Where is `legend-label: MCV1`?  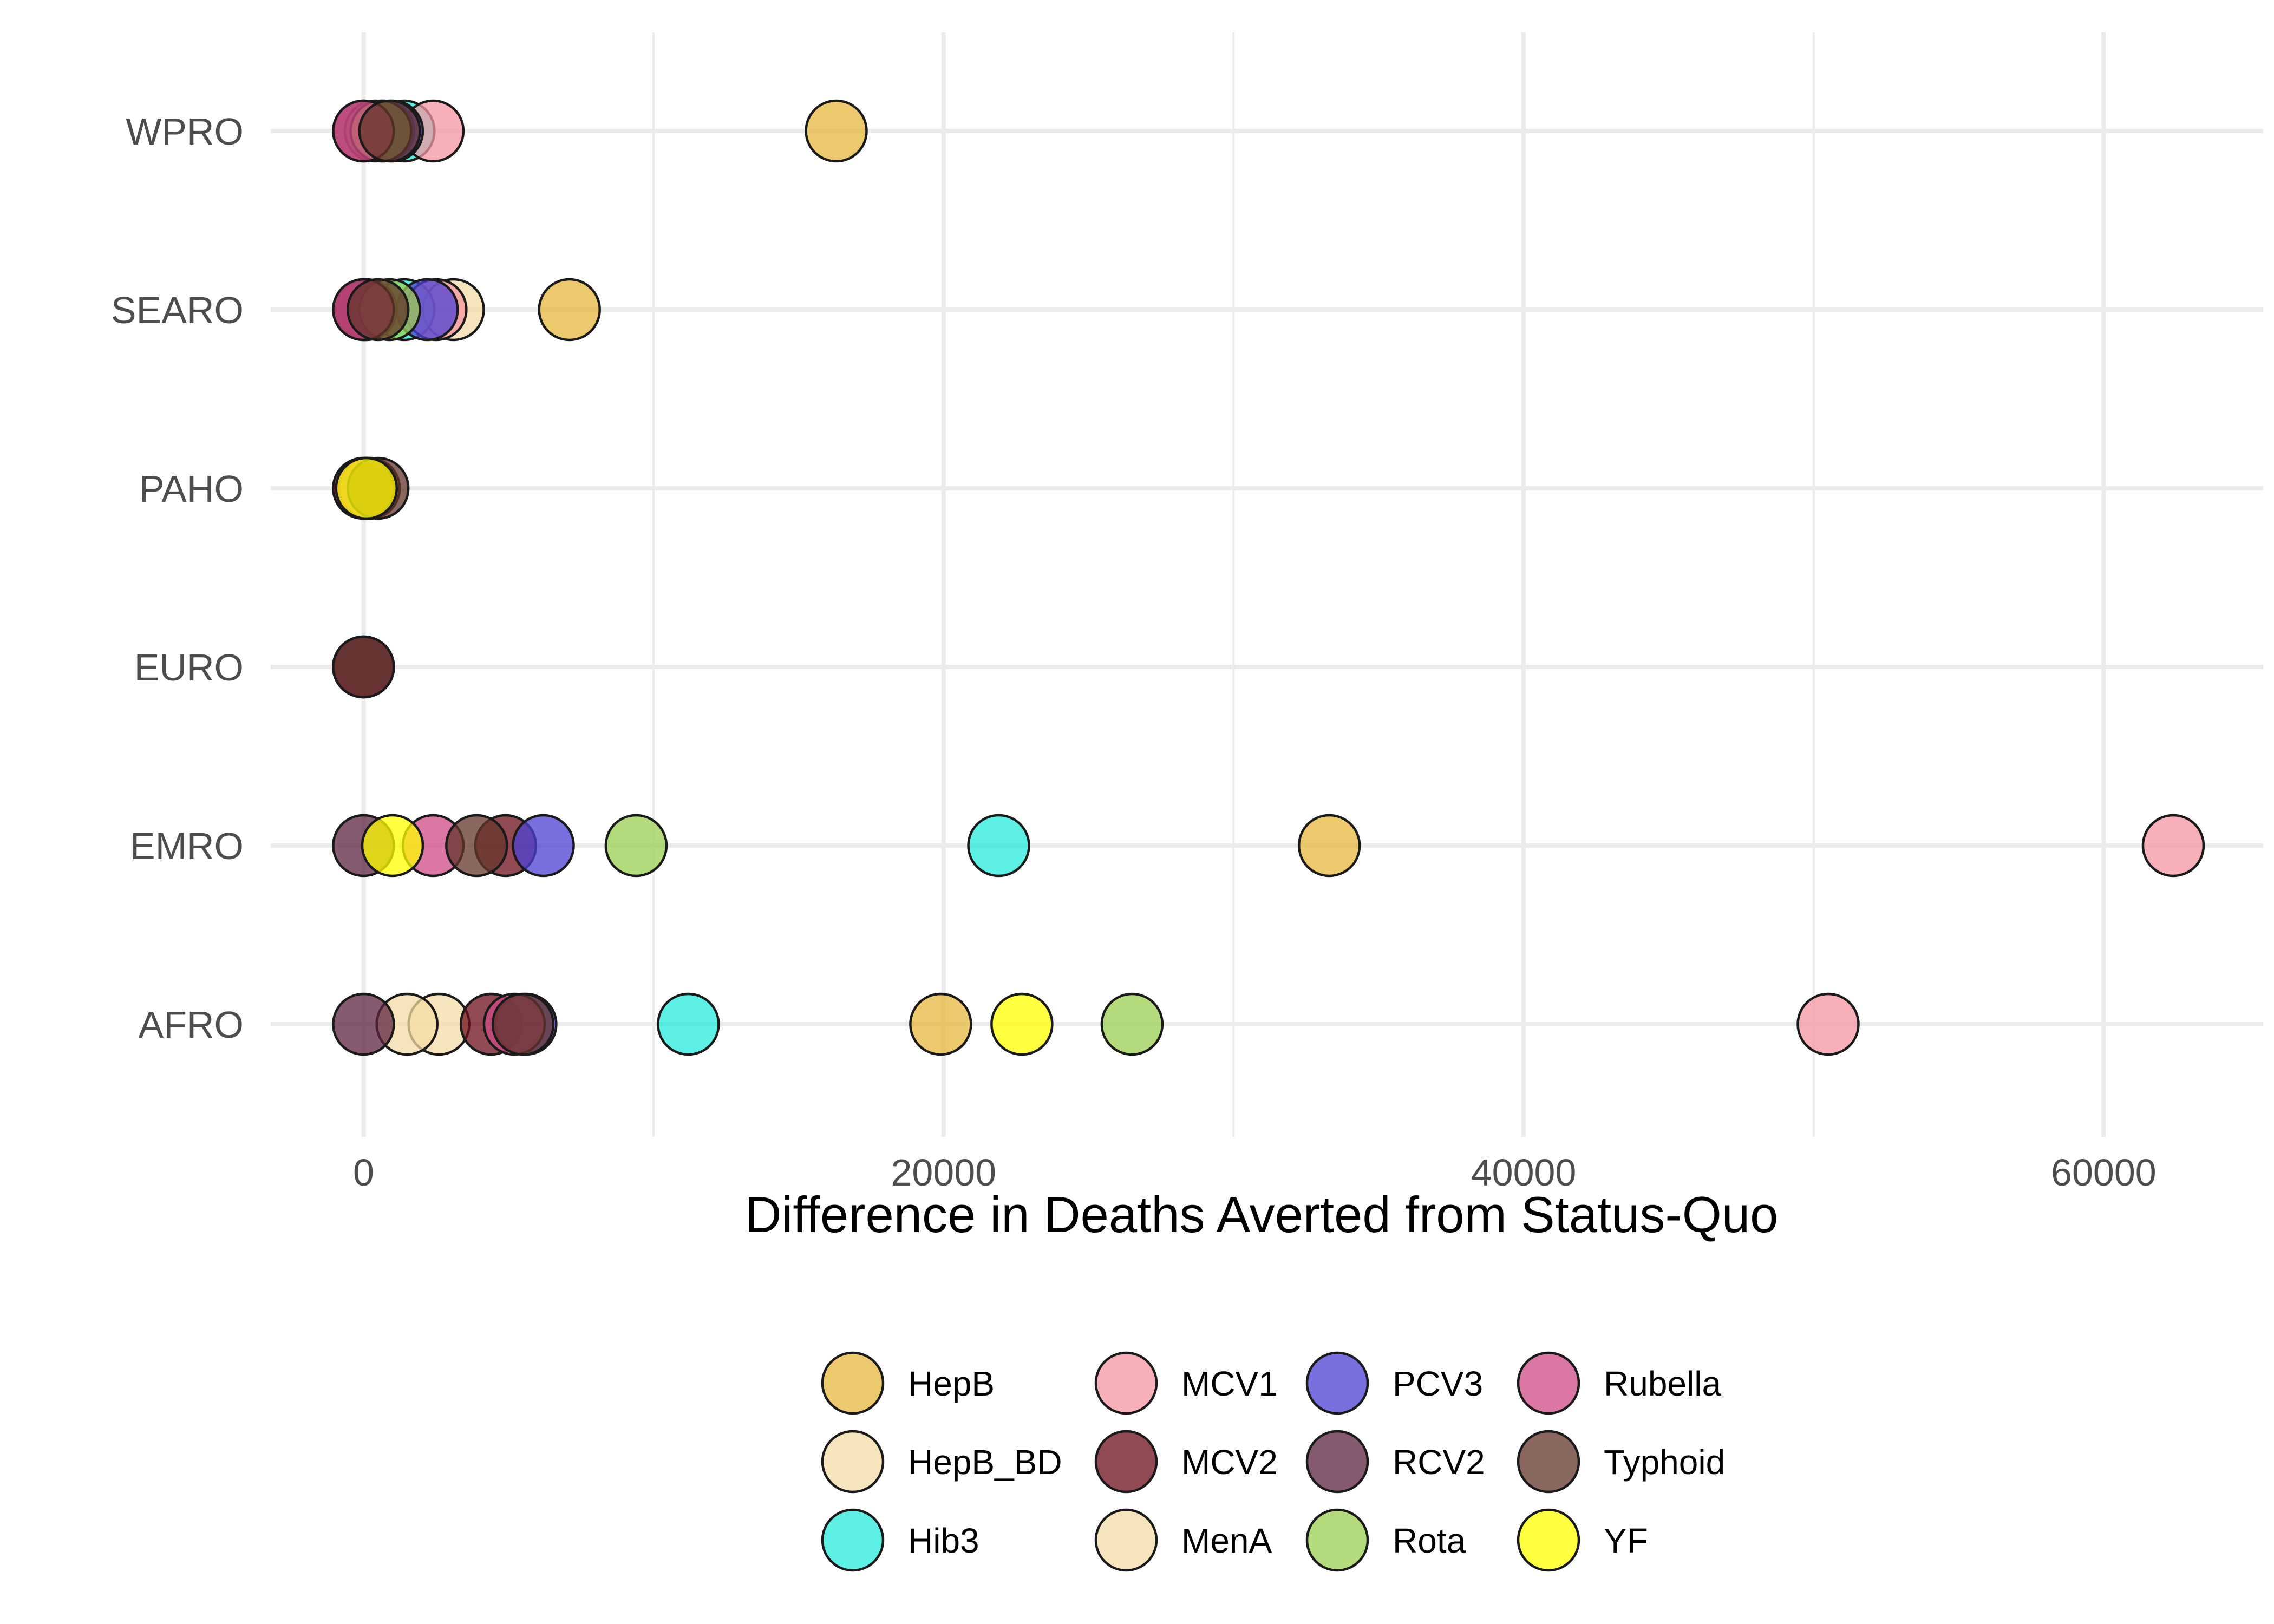
legend-label: MCV1 is located at coordinates (1230, 1384).